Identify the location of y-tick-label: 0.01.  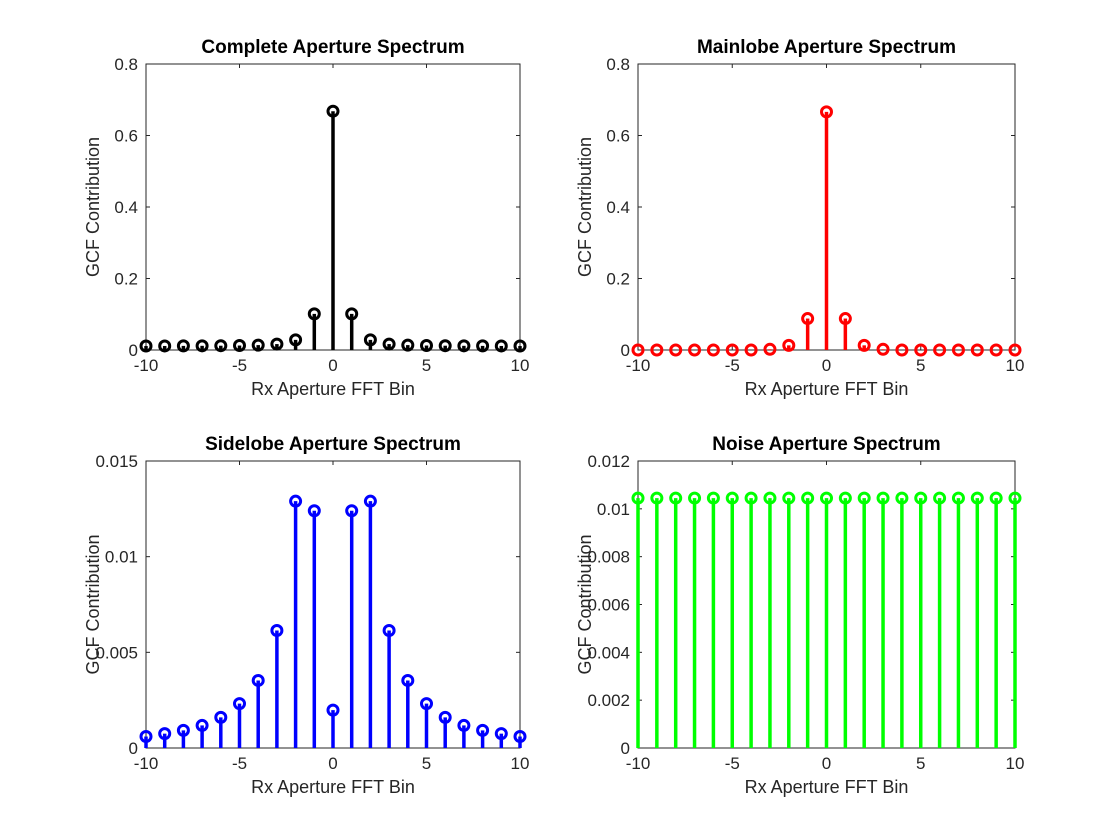
(121, 557).